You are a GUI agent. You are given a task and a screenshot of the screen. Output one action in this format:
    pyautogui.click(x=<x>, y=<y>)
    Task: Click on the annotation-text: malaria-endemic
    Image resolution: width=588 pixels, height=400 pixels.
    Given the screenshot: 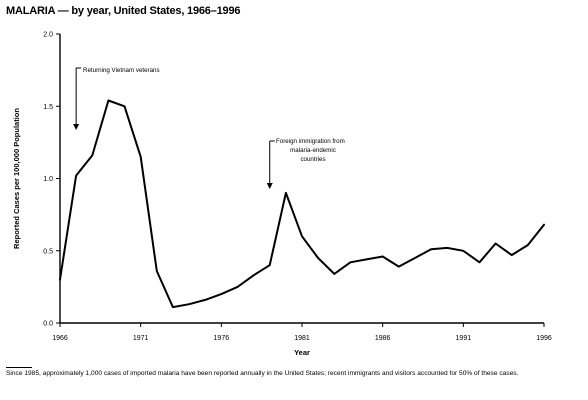 What is the action you would take?
    pyautogui.click(x=313, y=150)
    